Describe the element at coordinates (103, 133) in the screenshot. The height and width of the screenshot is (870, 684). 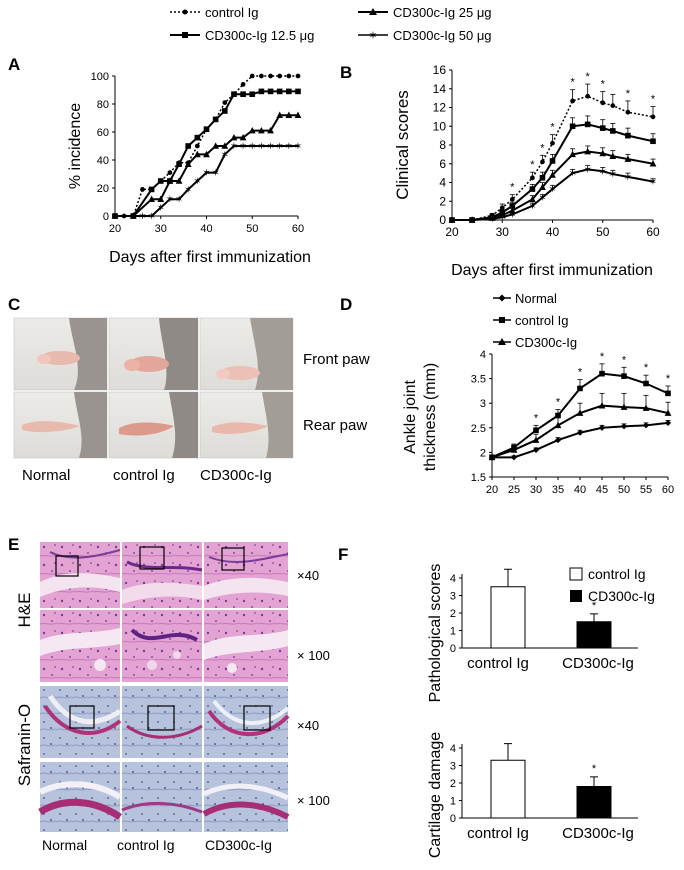
I see `y-tick-label: 60` at that location.